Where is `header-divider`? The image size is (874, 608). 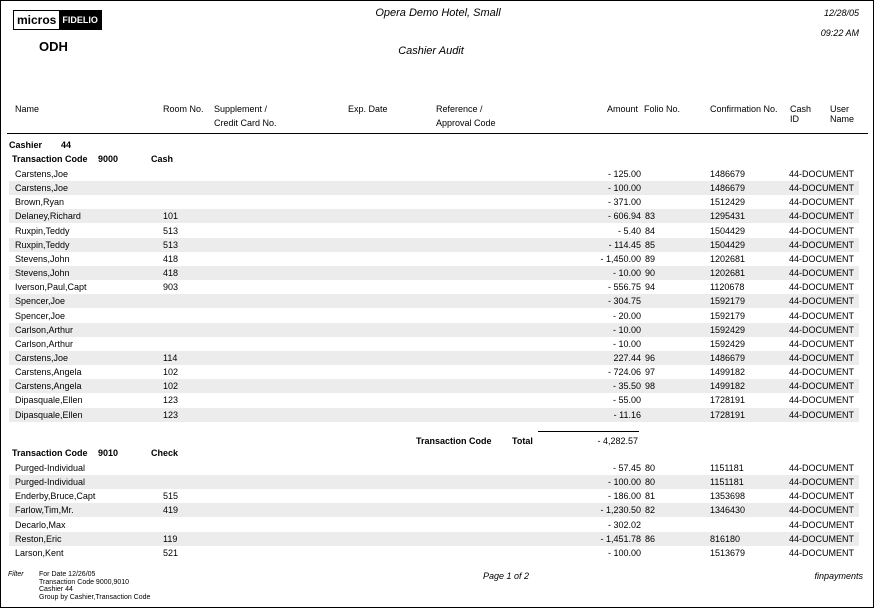
header-divider is located at coordinates (437, 133).